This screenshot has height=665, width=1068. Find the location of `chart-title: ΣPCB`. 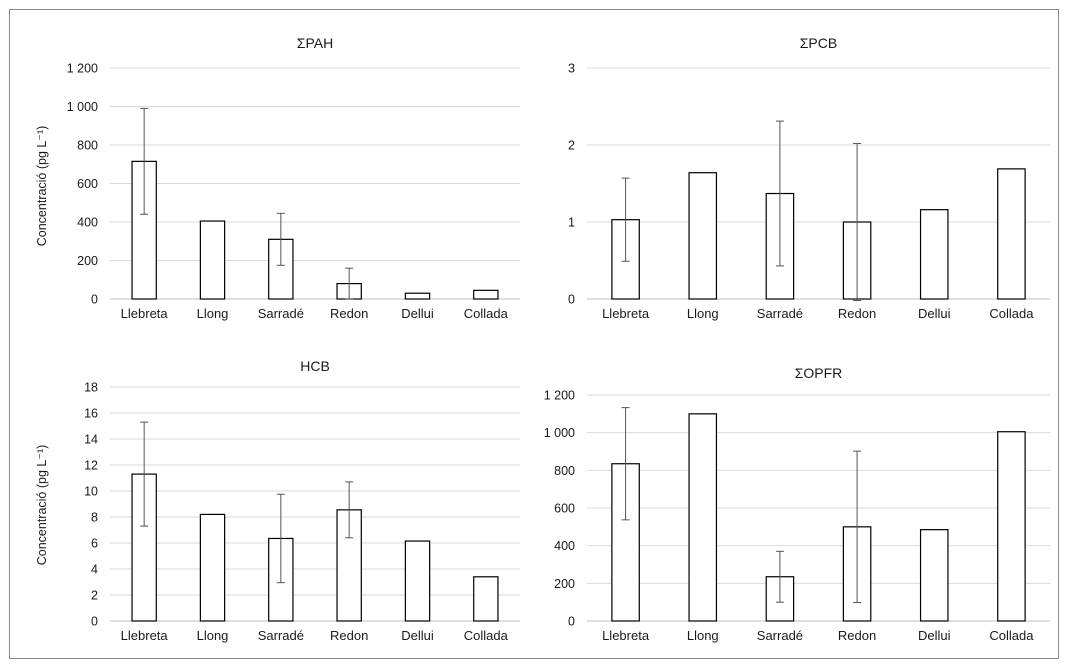

chart-title: ΣPCB is located at coordinates (818, 43).